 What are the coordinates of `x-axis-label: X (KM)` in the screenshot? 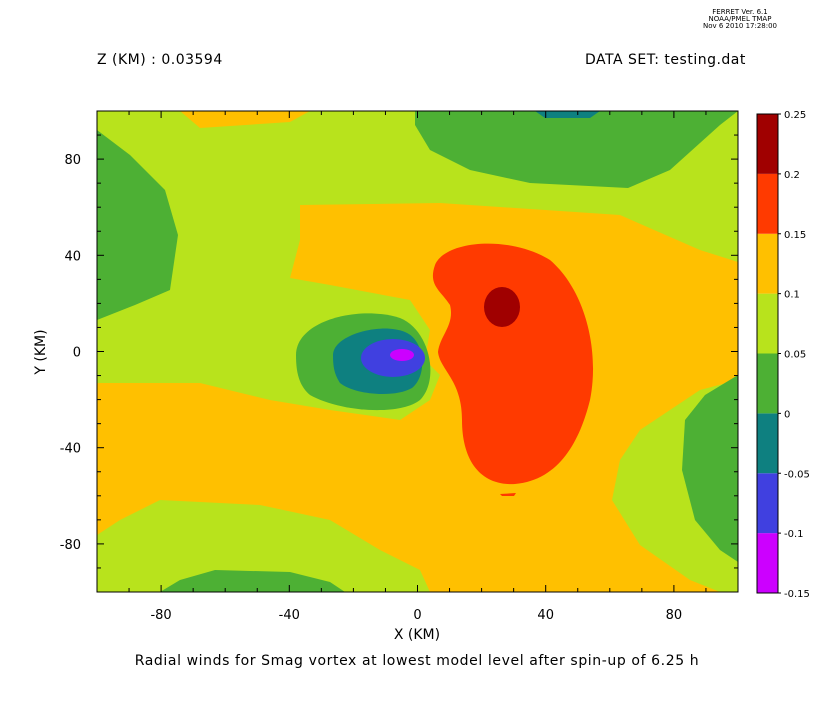 It's located at (417, 635).